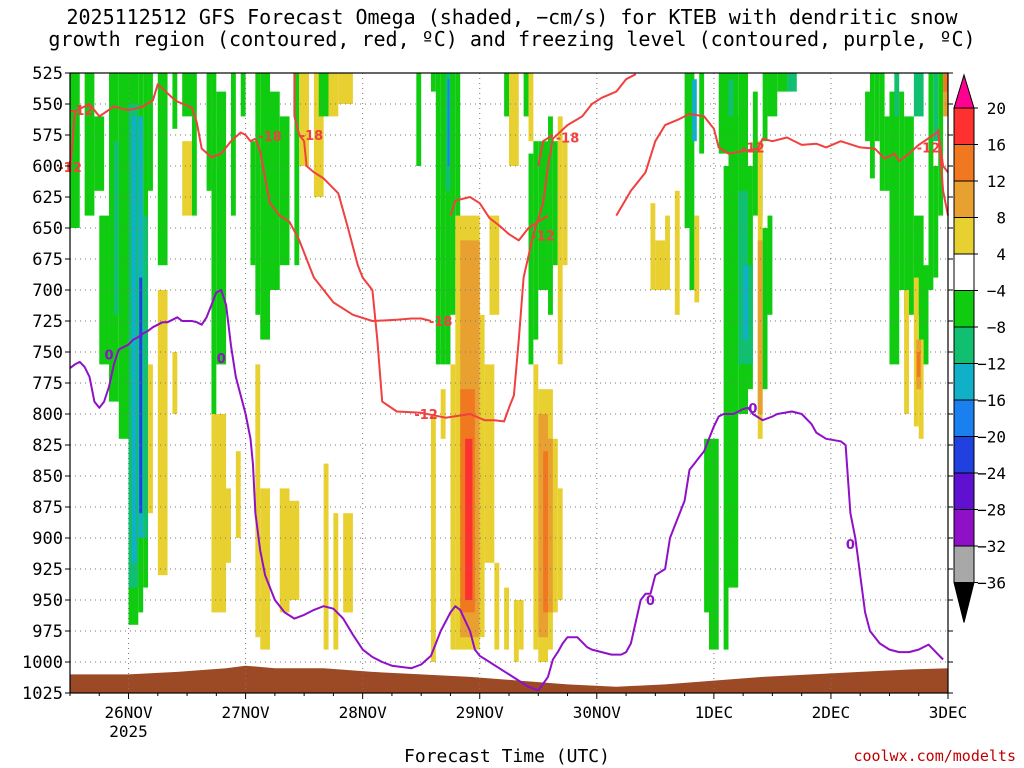 This screenshot has width=1024, height=768. I want to click on colorbar-label: −8, so click(996, 327).